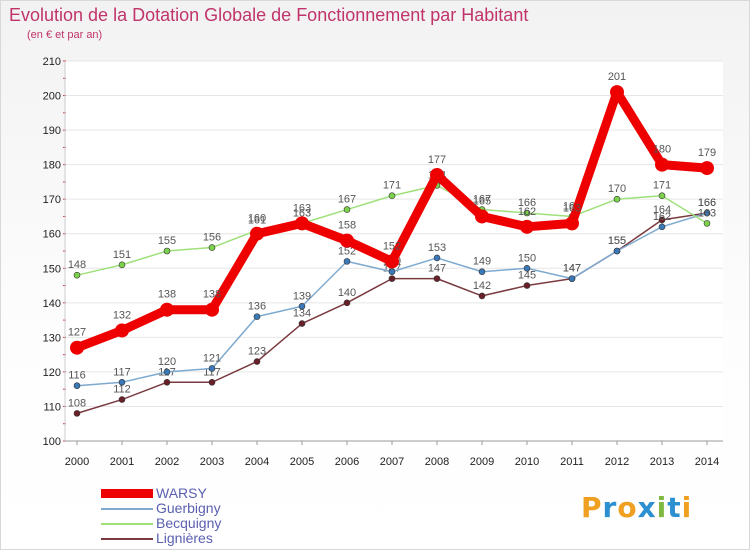  Describe the element at coordinates (52, 338) in the screenshot. I see `y-tick-label: 130` at that location.